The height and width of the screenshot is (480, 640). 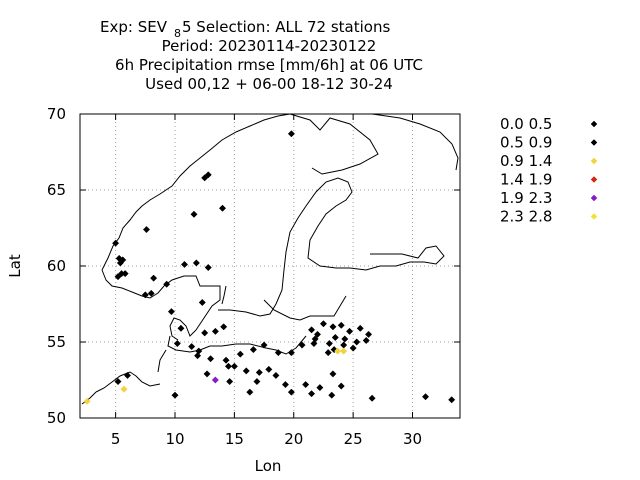 I want to click on x-tick-label: 30, so click(x=412, y=439).